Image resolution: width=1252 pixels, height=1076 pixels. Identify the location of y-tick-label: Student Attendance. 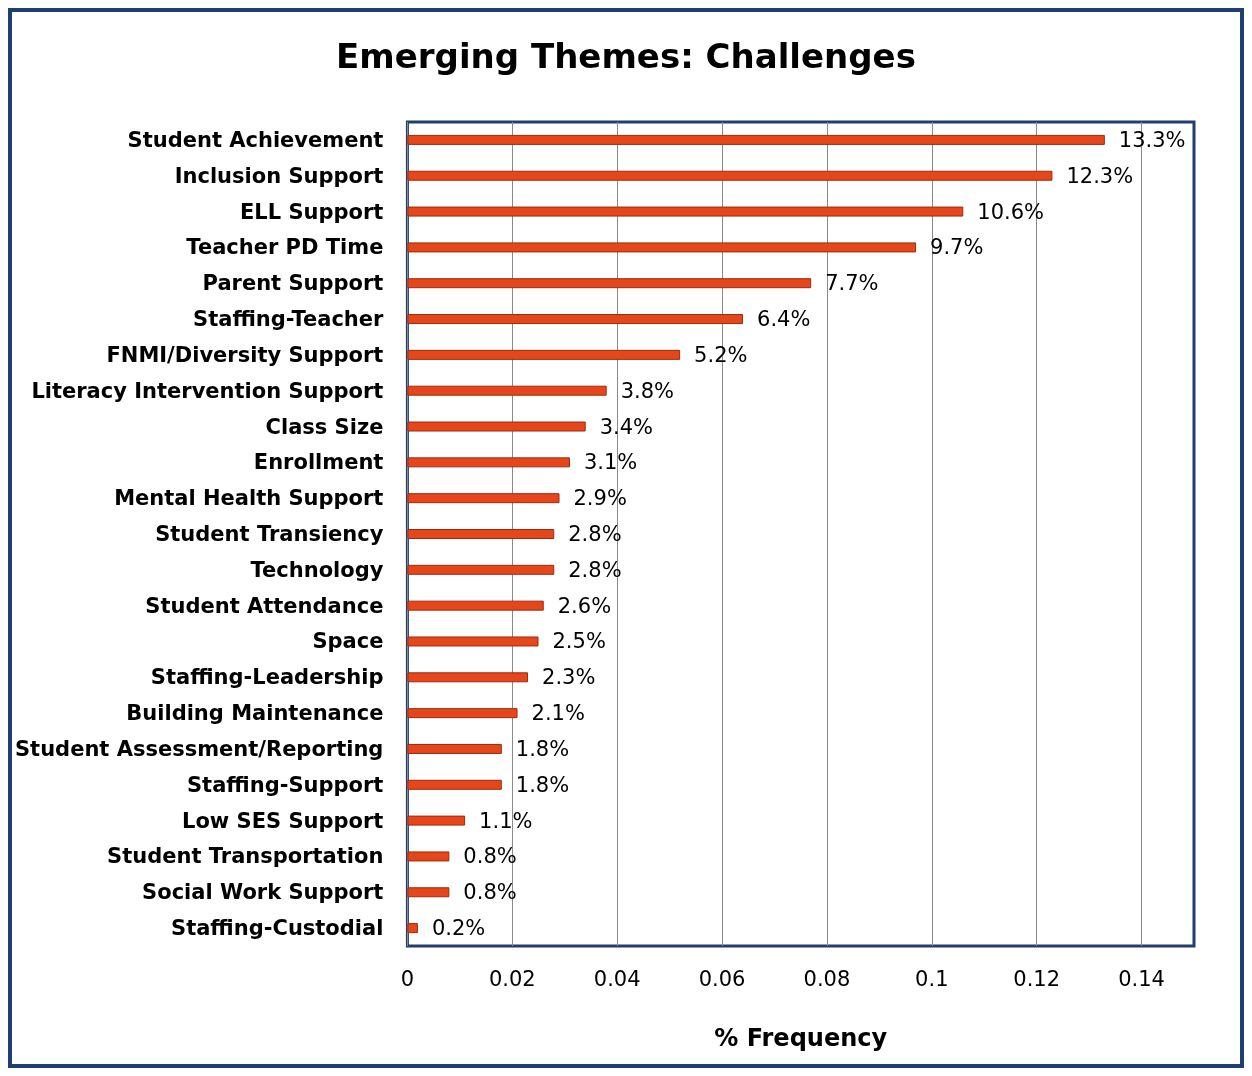
(264, 605).